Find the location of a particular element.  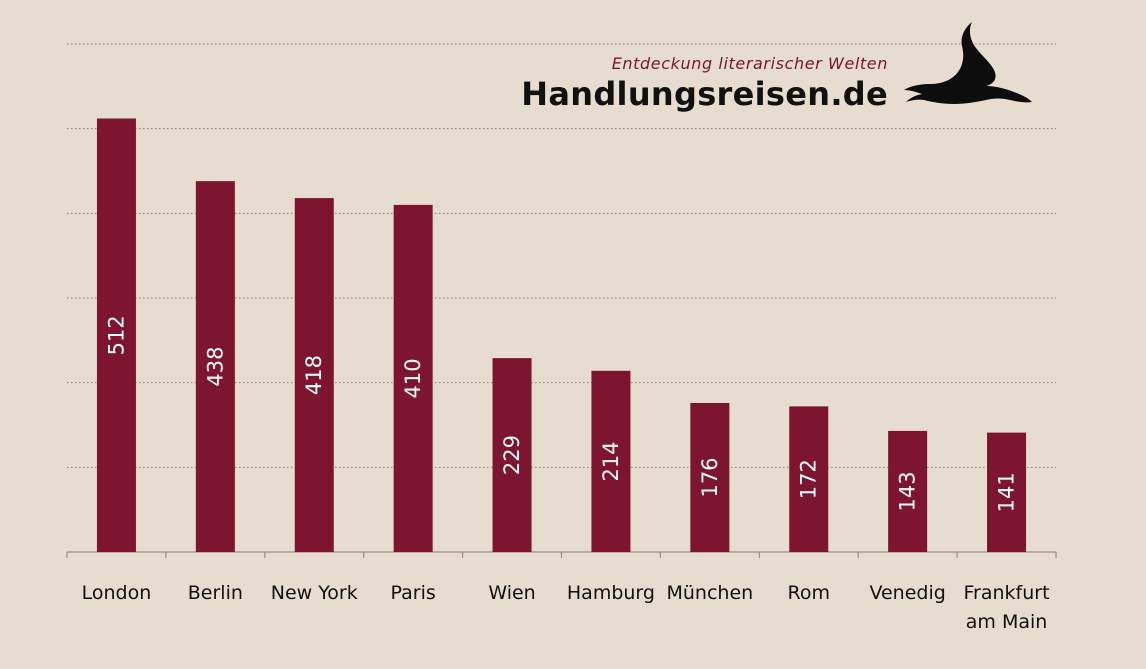

bar-value-label: 143 is located at coordinates (908, 491).